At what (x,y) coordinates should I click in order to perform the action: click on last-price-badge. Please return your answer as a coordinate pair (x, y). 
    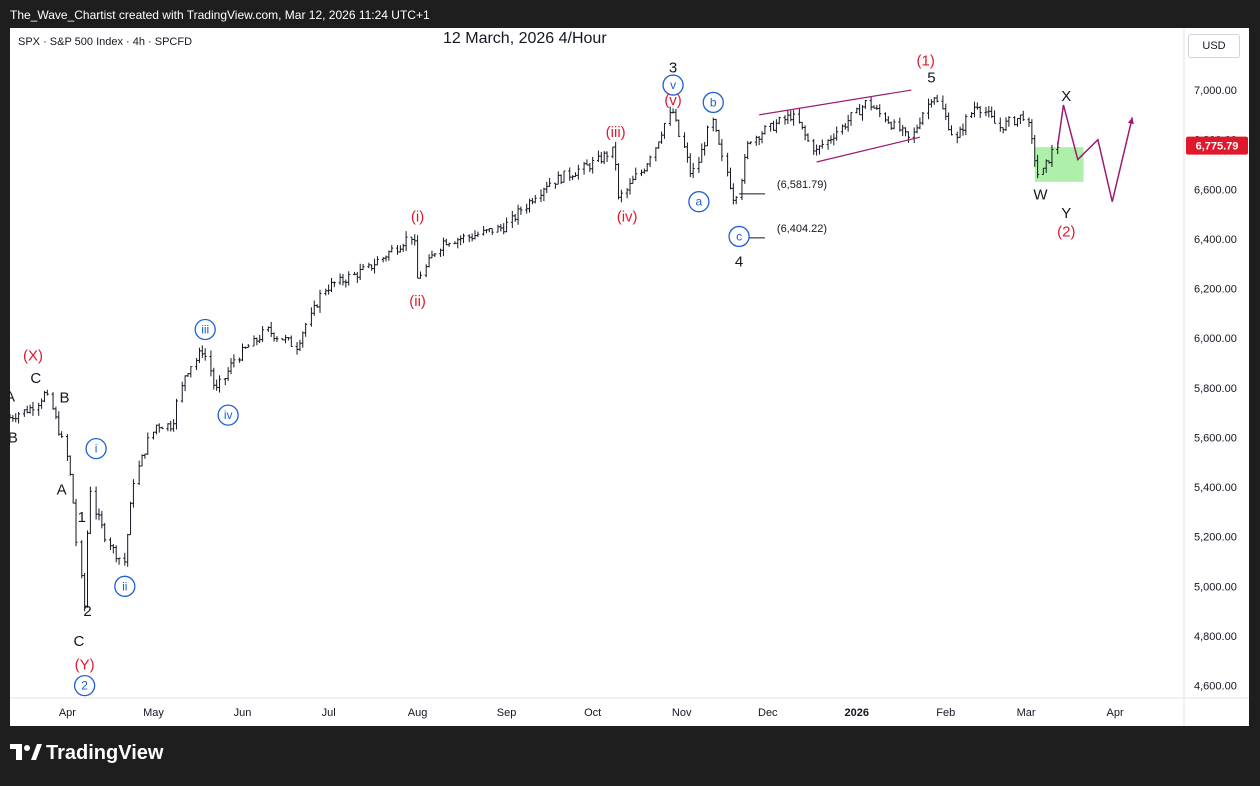
    Looking at the image, I should click on (1217, 145).